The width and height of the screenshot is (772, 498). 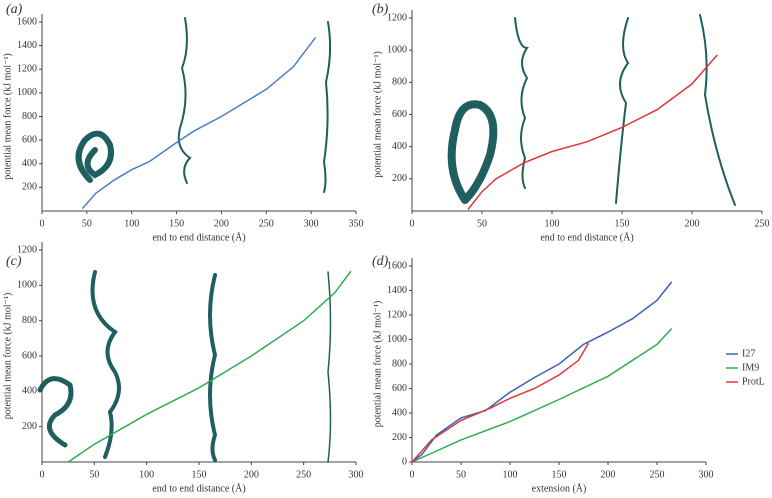 What do you see at coordinates (753, 381) in the screenshot?
I see `legend-label: ProtL` at bounding box center [753, 381].